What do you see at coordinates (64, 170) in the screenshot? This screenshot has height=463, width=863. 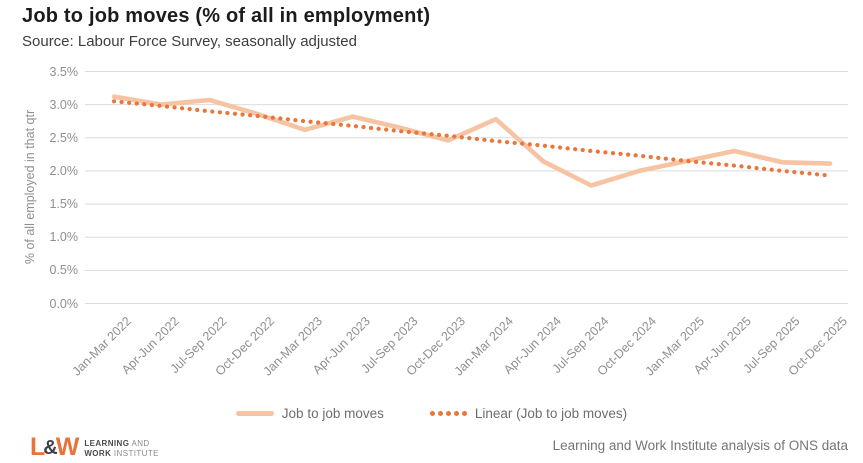 I see `y-tick-label: 2.0%` at bounding box center [64, 170].